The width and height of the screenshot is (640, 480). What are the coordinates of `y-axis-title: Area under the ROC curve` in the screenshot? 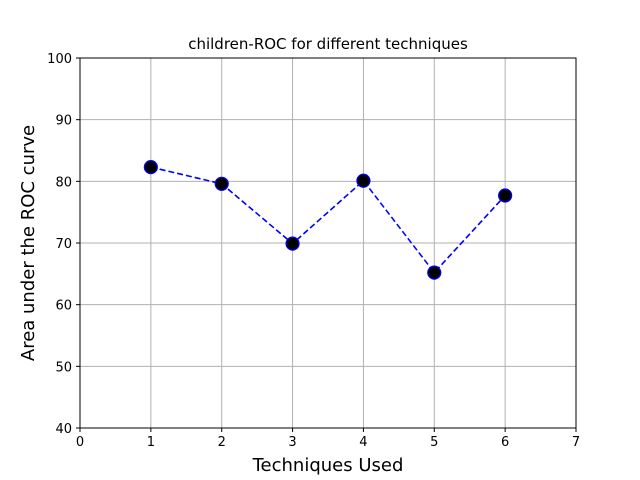 It's located at (28, 243).